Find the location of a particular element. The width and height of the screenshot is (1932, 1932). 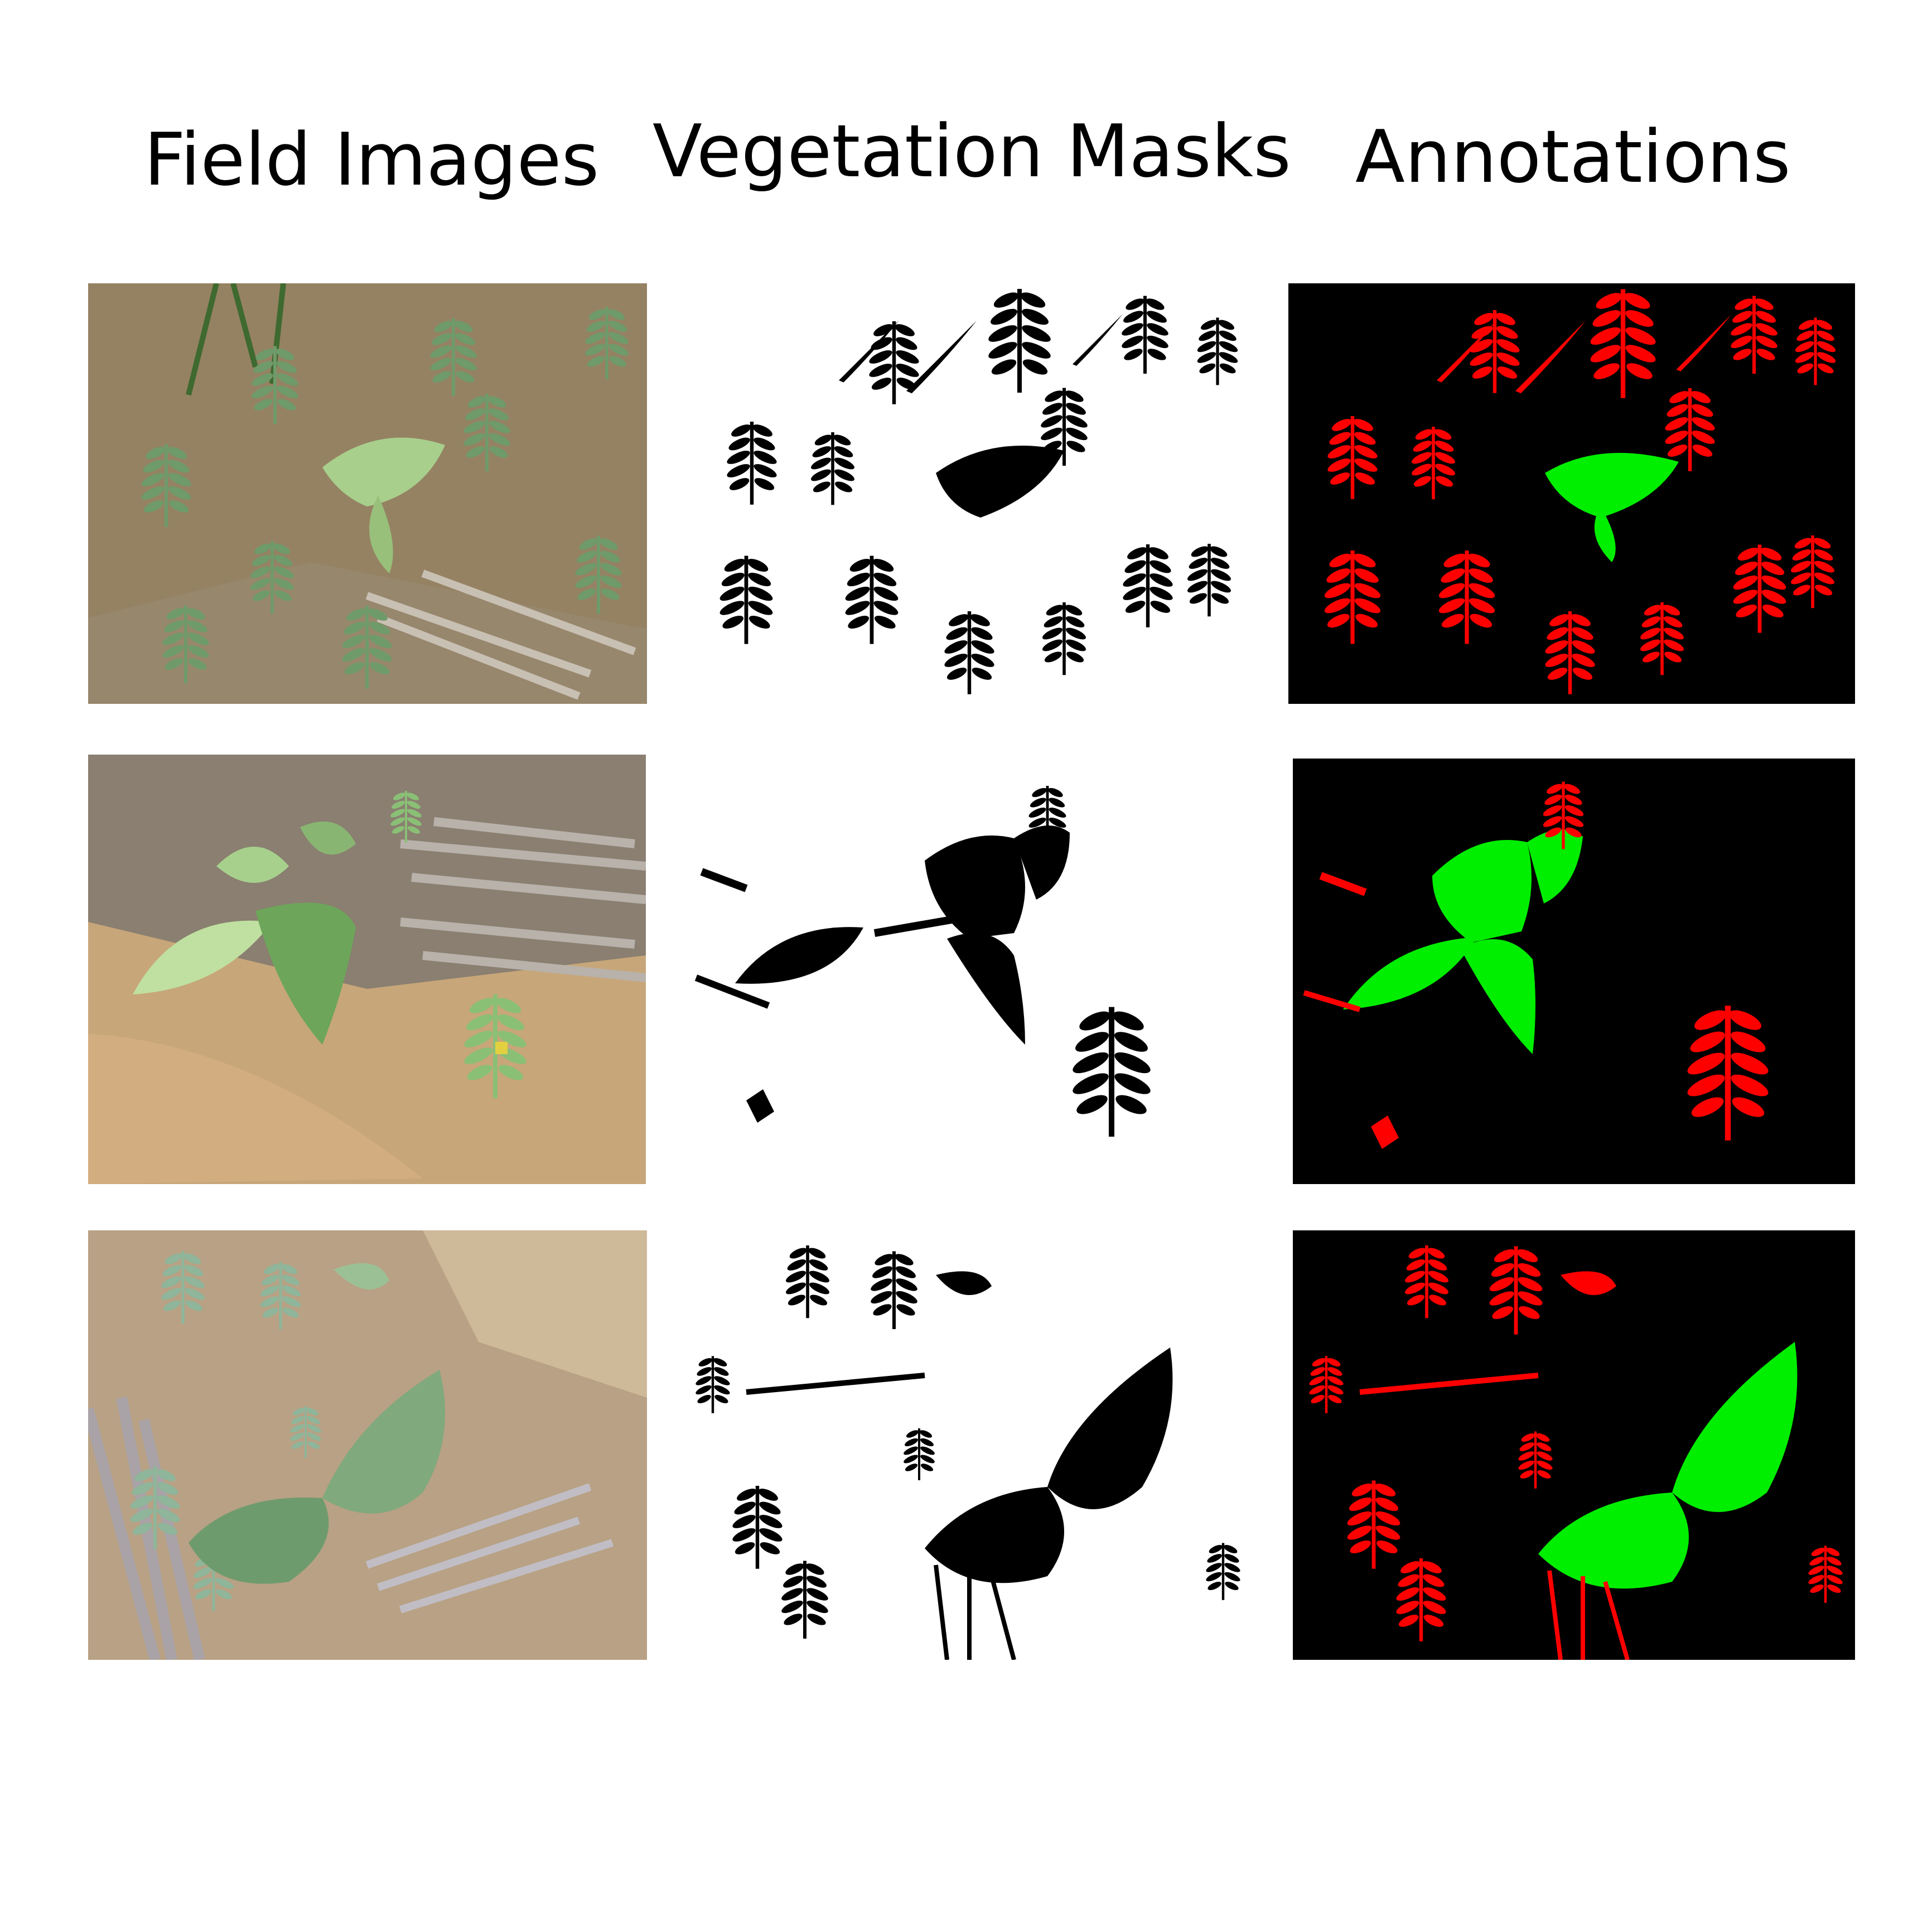

field-images-header: Field Images is located at coordinates (372, 159).